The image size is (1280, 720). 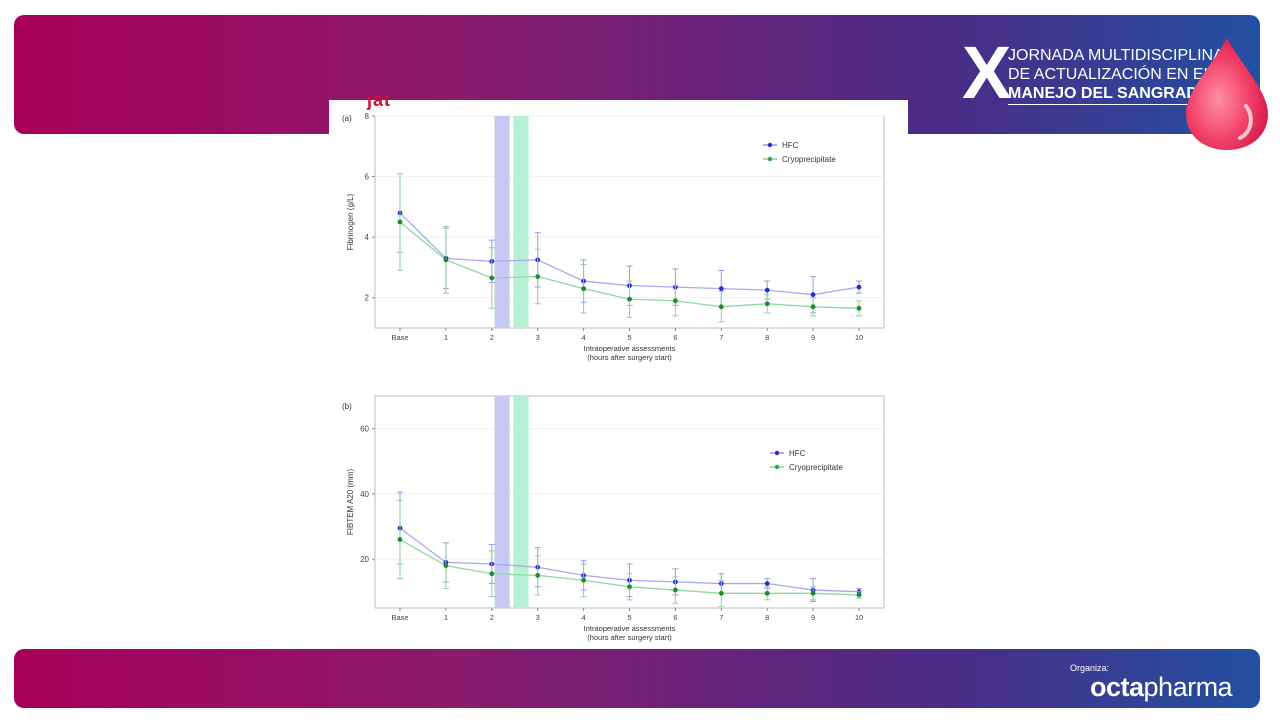 What do you see at coordinates (379, 100) in the screenshot?
I see `journal-logo: jat` at bounding box center [379, 100].